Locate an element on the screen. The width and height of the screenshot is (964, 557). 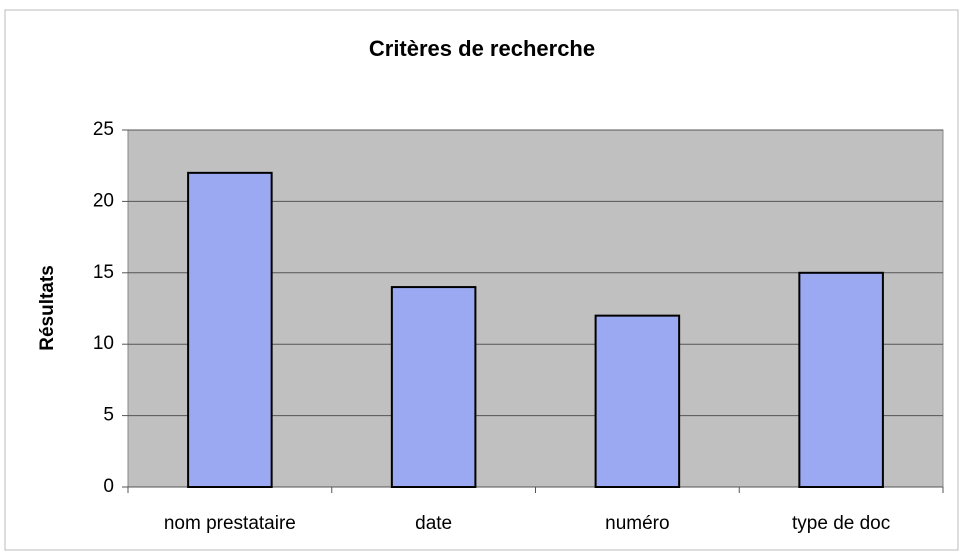
x-tick-label: date is located at coordinates (433, 523).